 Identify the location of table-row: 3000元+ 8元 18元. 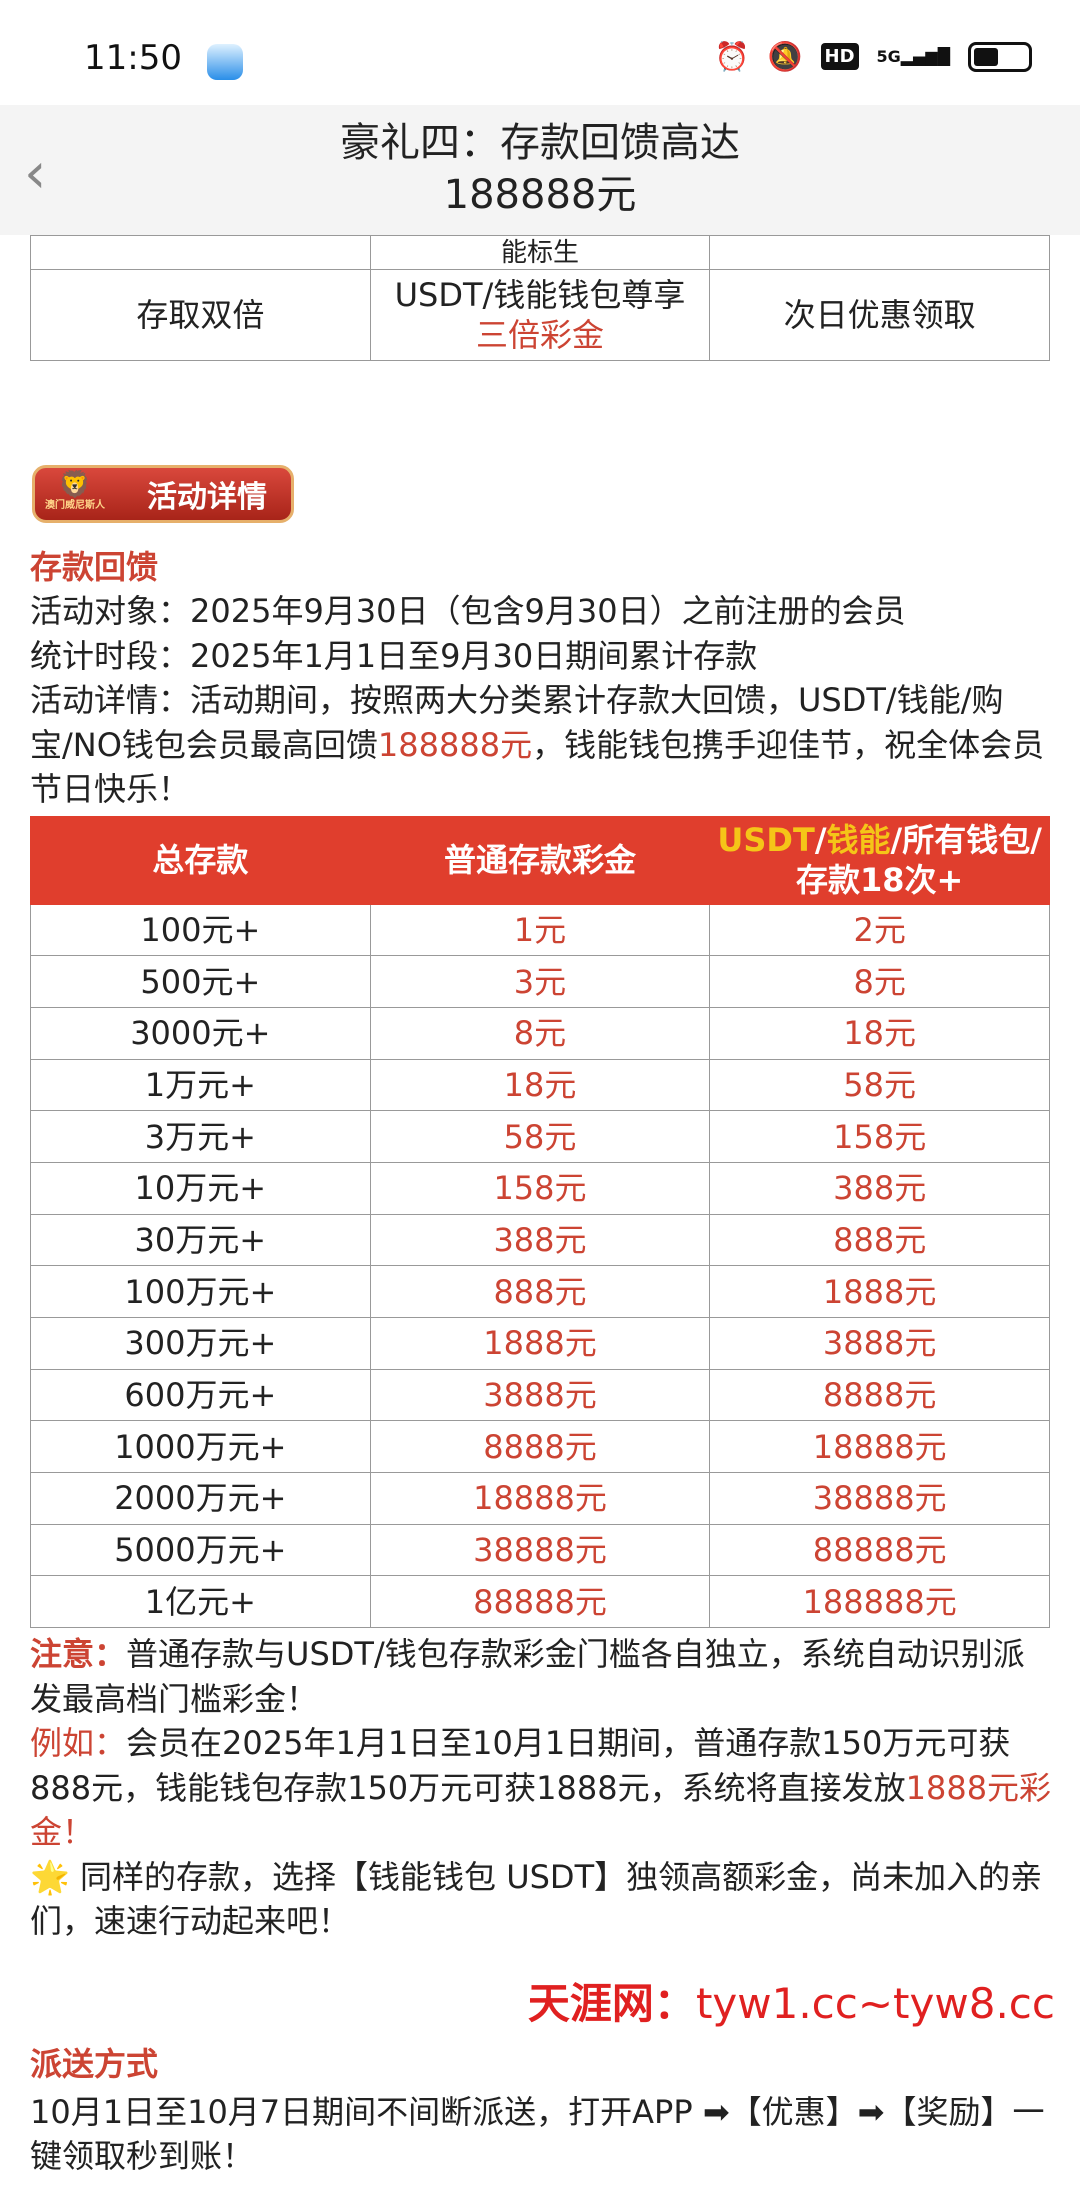
(540, 1033).